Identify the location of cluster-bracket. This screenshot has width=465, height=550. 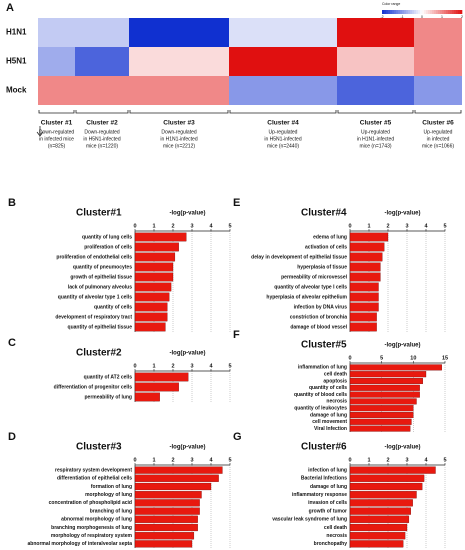
(438, 112).